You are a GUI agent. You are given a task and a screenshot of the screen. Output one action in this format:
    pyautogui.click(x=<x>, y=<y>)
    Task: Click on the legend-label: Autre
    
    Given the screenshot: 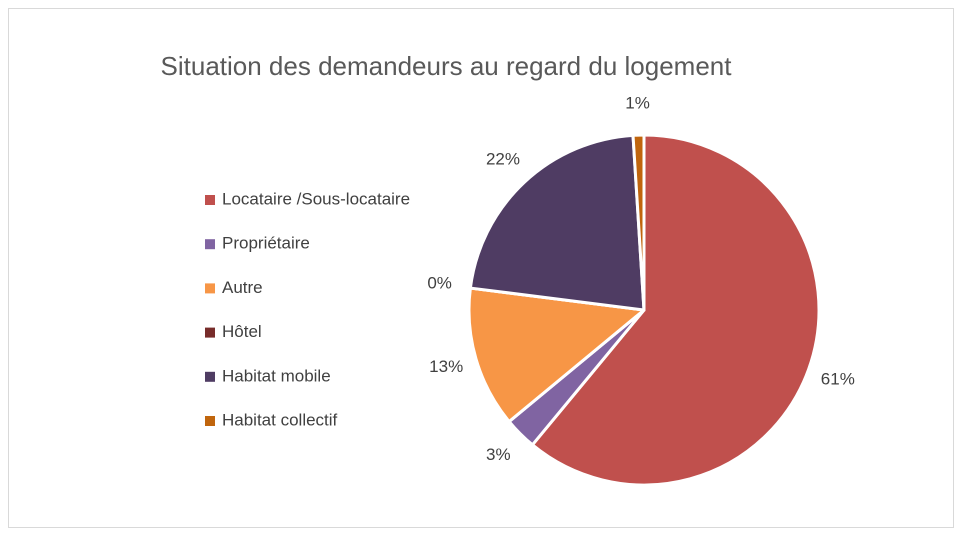 What is the action you would take?
    pyautogui.click(x=242, y=287)
    